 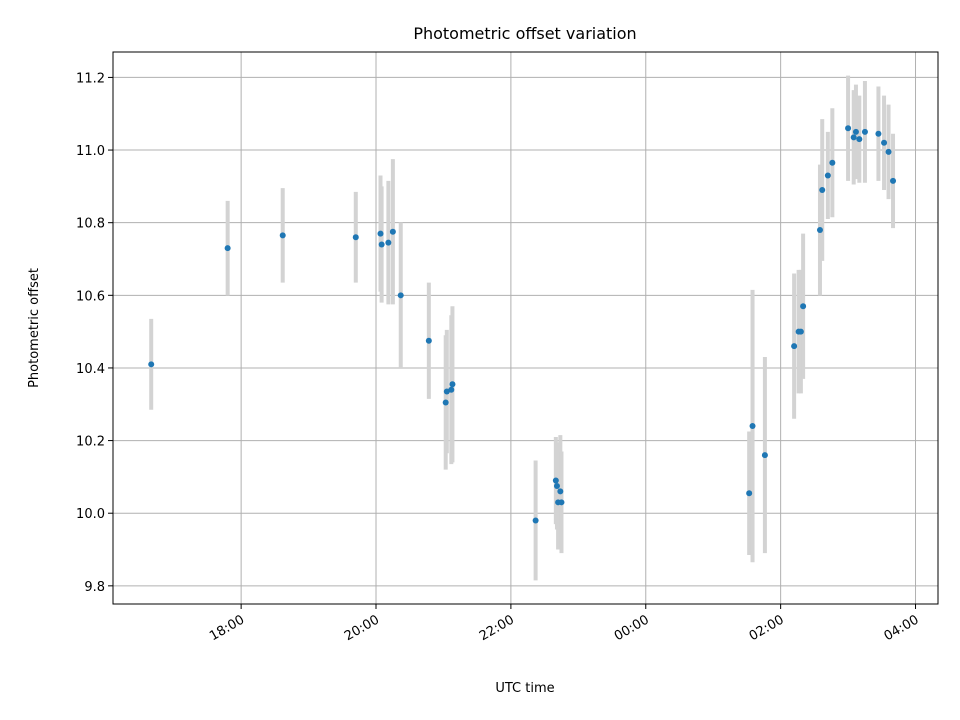 What do you see at coordinates (524, 688) in the screenshot?
I see `x-axis-label: UTC time` at bounding box center [524, 688].